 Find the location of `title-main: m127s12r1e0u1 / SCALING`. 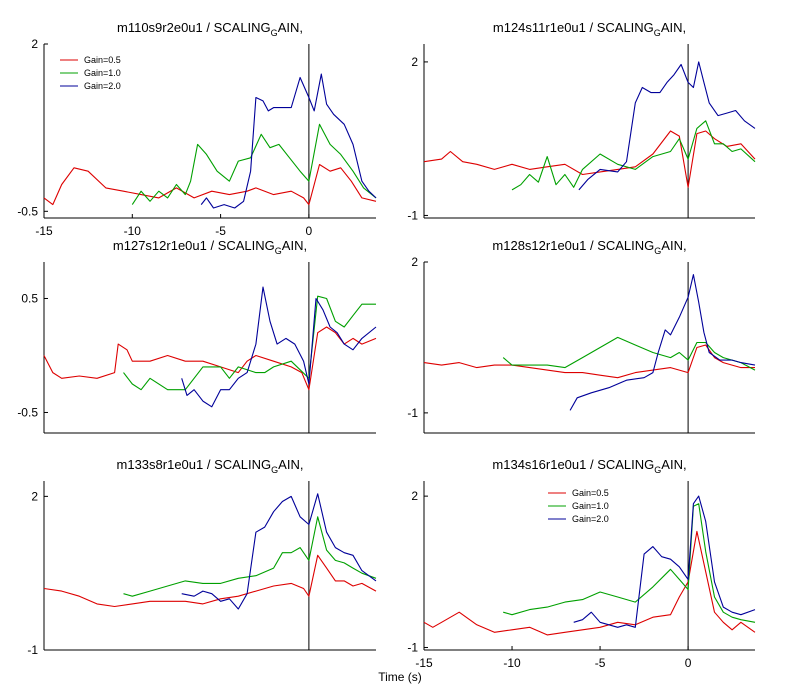

title-main: m127s12r1e0u1 / SCALING is located at coordinates (194, 245).